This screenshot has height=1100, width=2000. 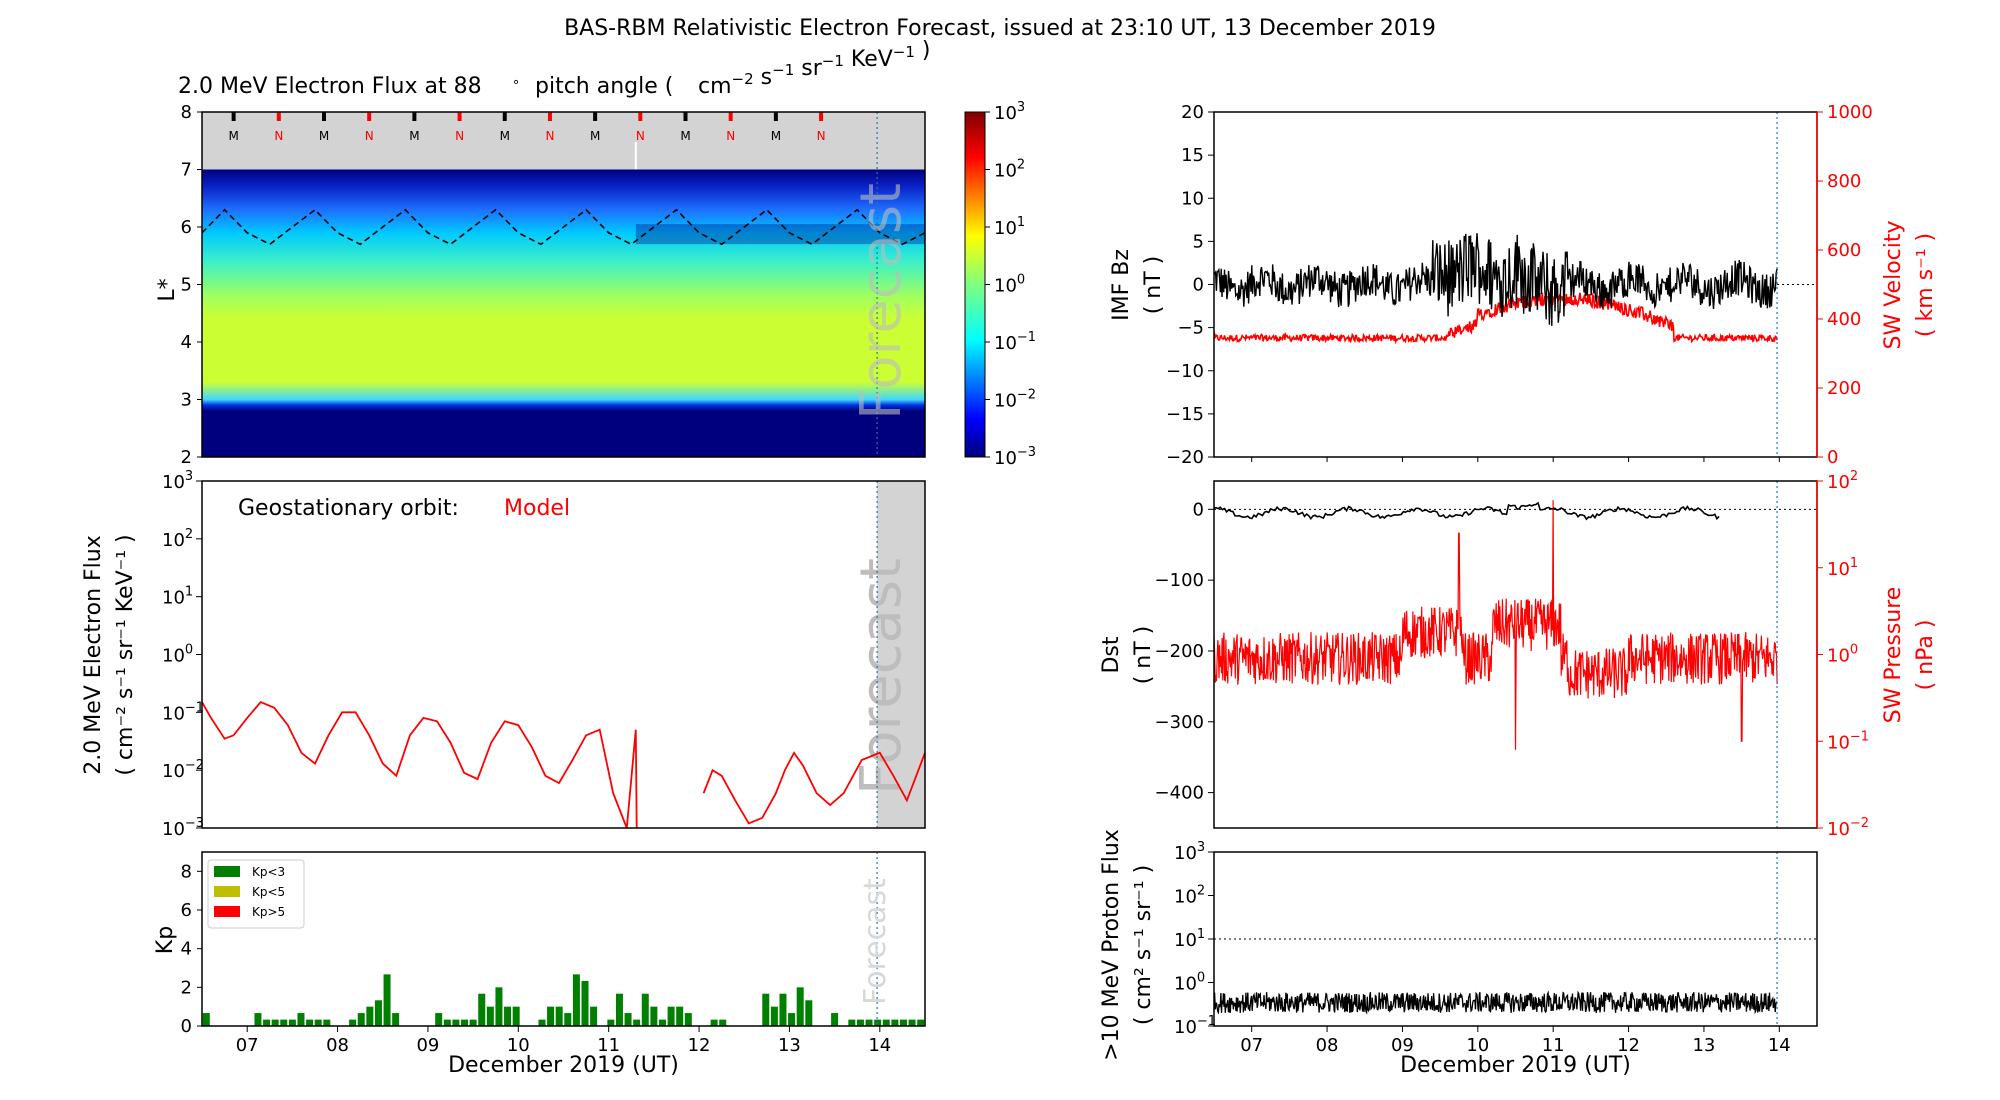 I want to click on kp-legend-label: Kp<3, so click(x=268, y=872).